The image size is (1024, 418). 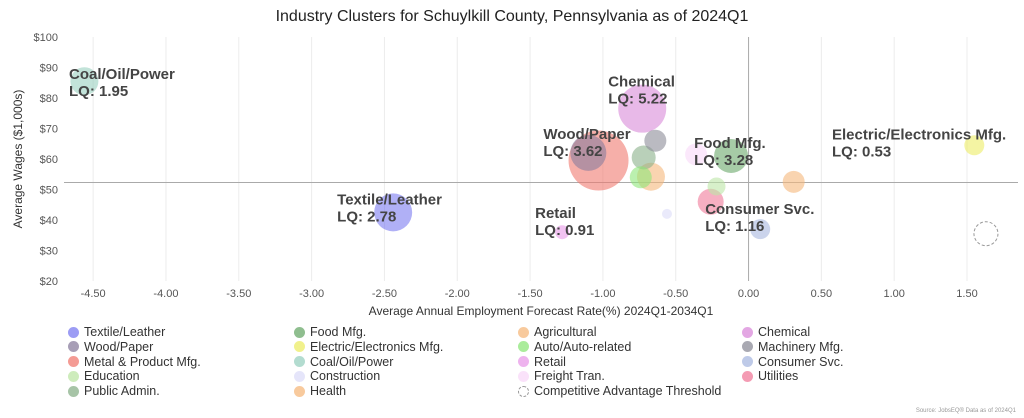 I want to click on legend-item: Agricultural, so click(x=557, y=332).